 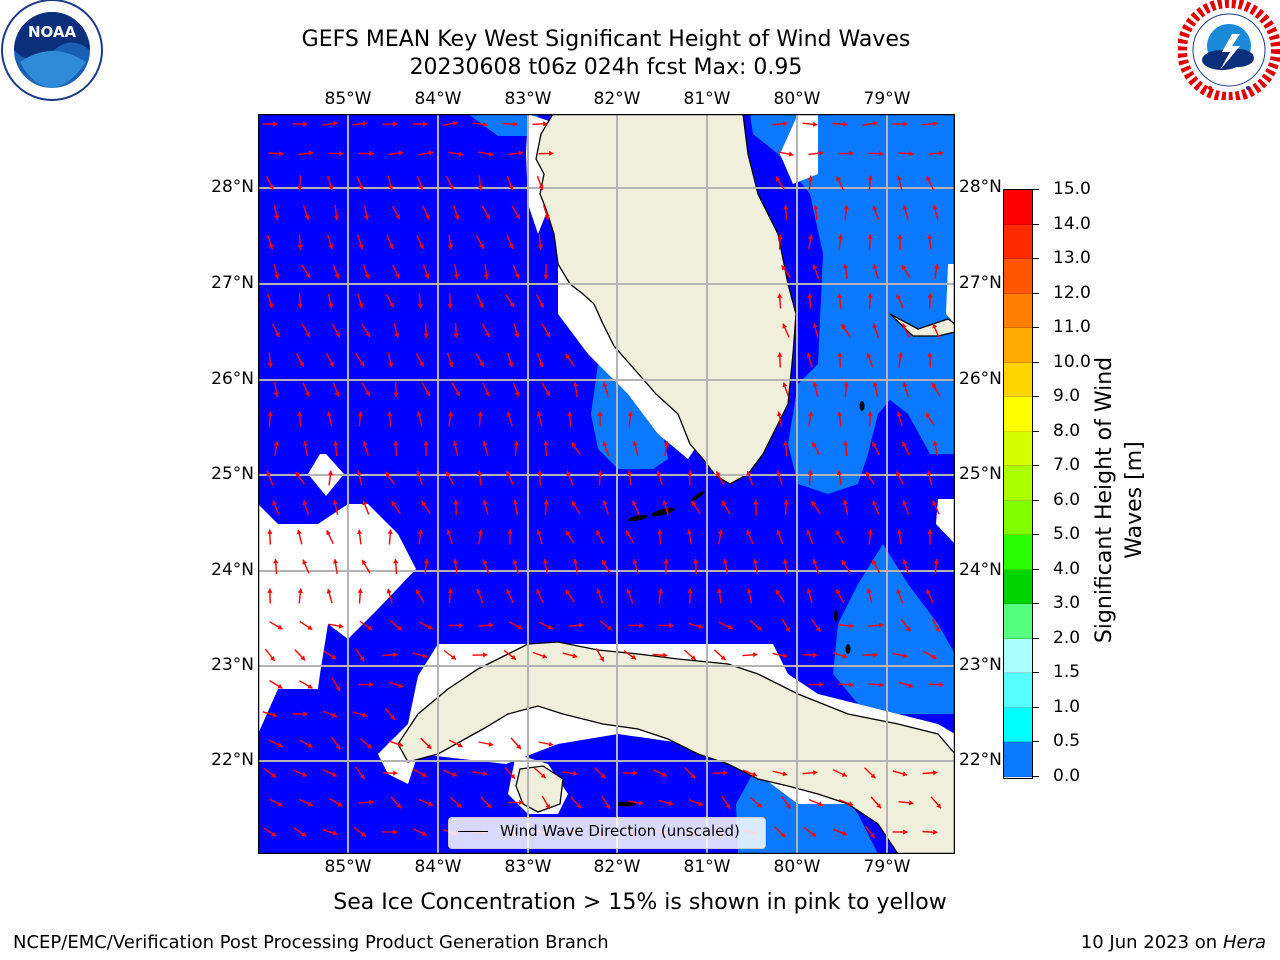 What do you see at coordinates (1173, 942) in the screenshot?
I see `footer-date: 10 Jun 2023 on Hera` at bounding box center [1173, 942].